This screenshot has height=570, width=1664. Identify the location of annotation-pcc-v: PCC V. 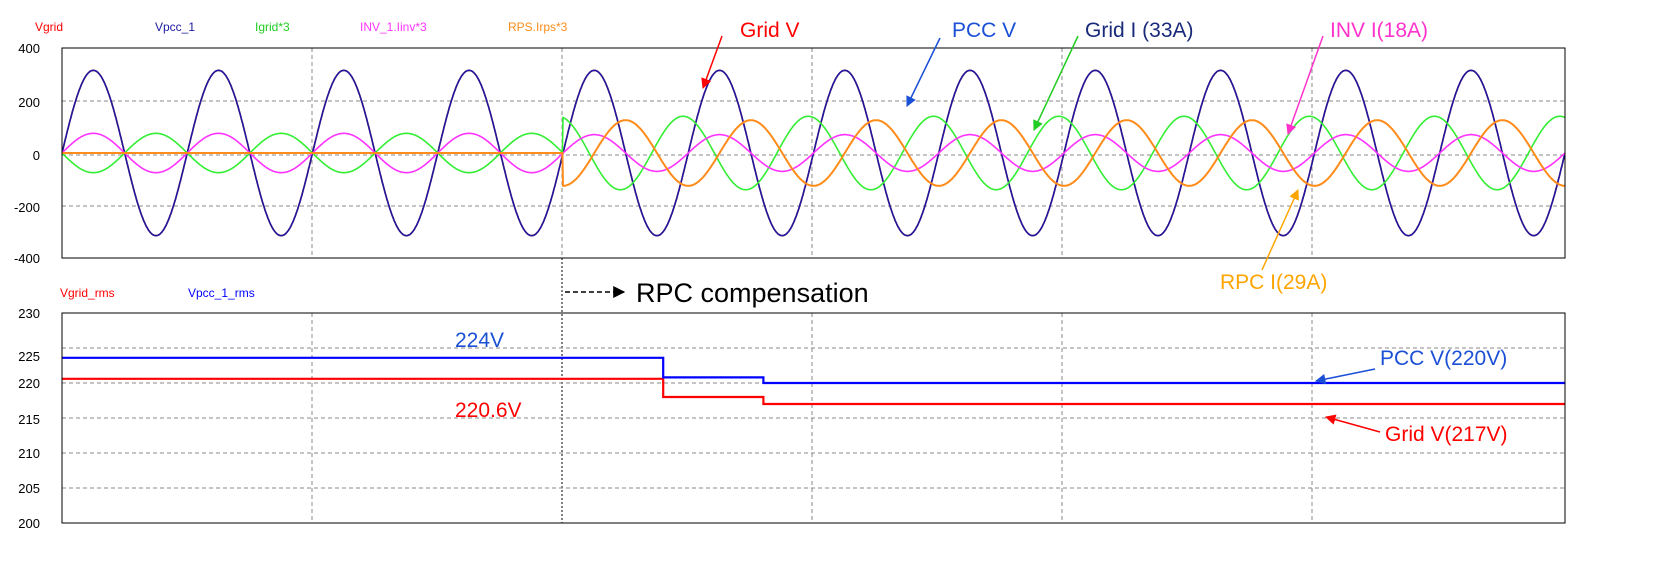
(984, 30).